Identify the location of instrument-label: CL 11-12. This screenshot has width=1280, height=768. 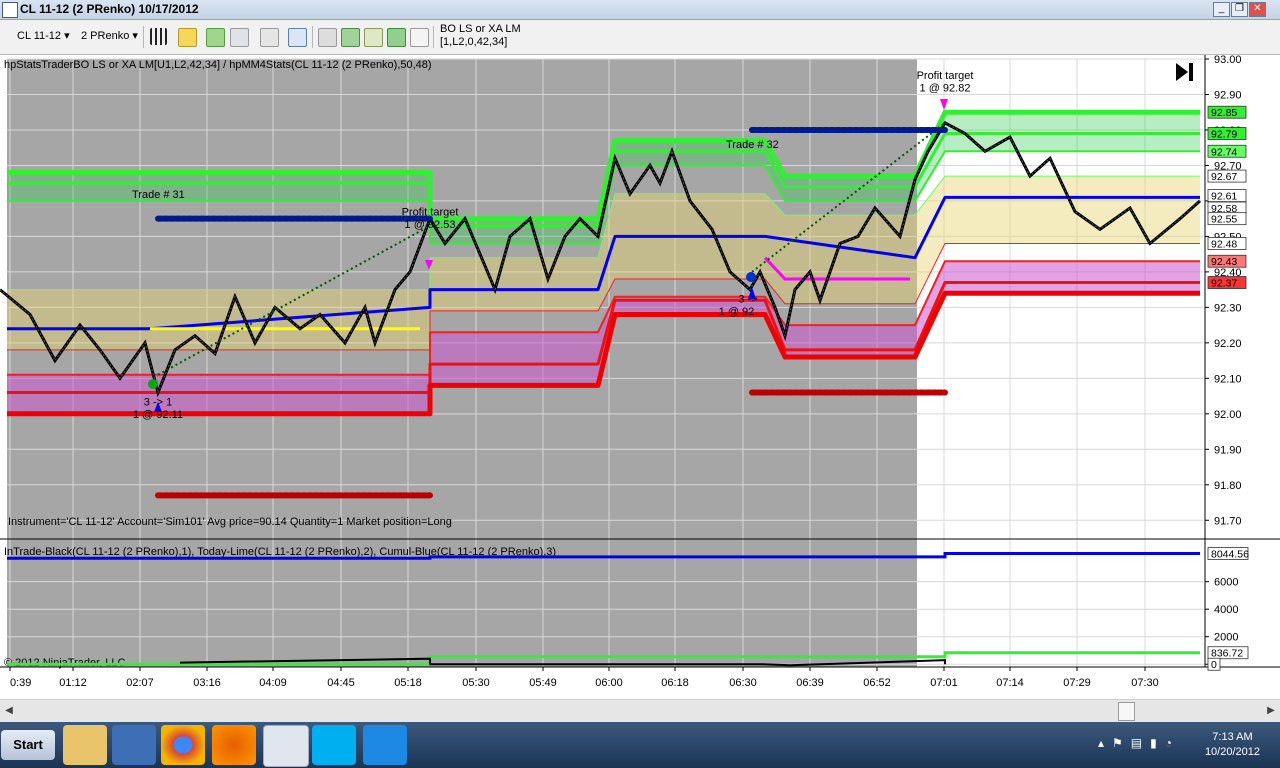
(39, 36).